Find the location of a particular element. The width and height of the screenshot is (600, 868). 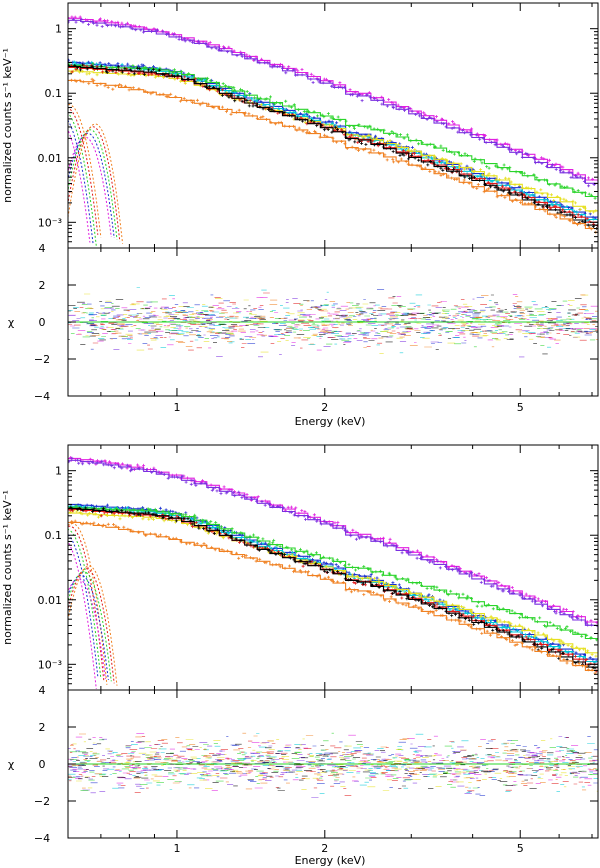

residuals-mos-b is located at coordinates (332, 320).